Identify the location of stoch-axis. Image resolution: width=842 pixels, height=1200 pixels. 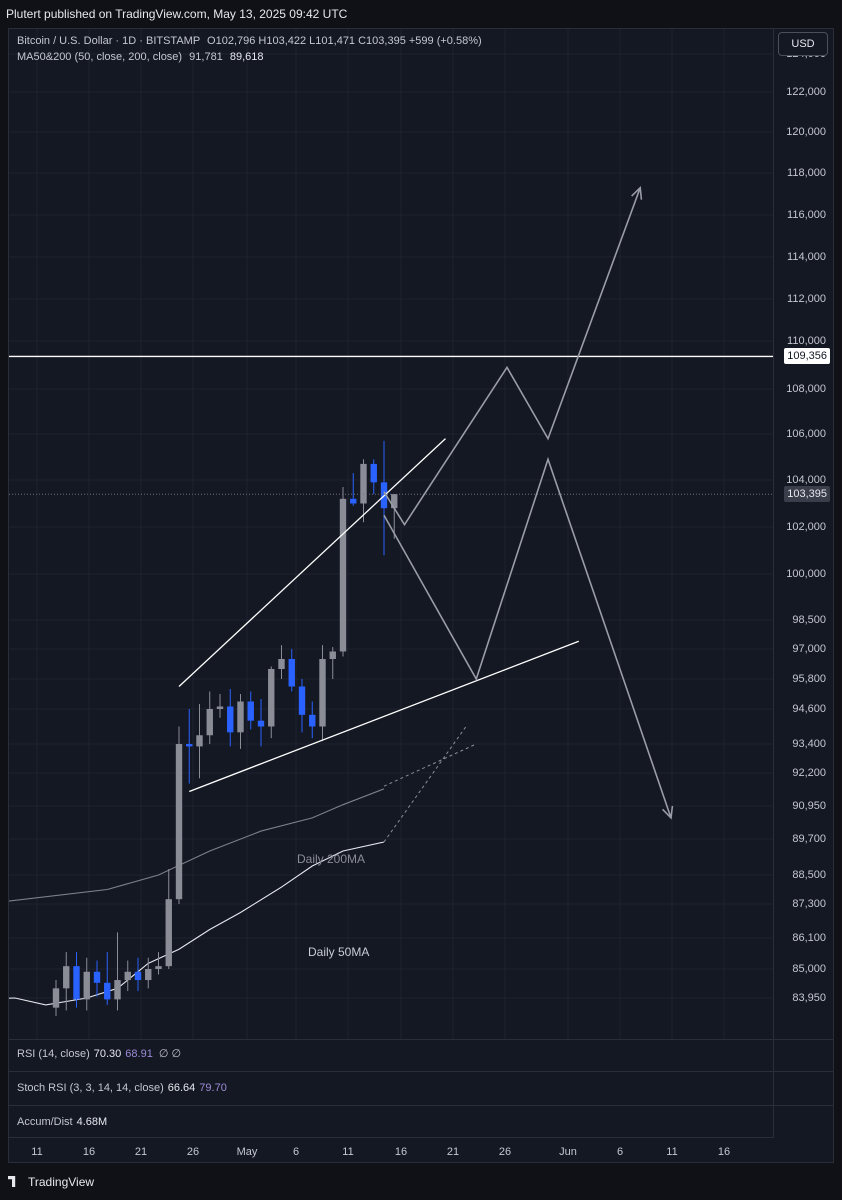
(803, 1088).